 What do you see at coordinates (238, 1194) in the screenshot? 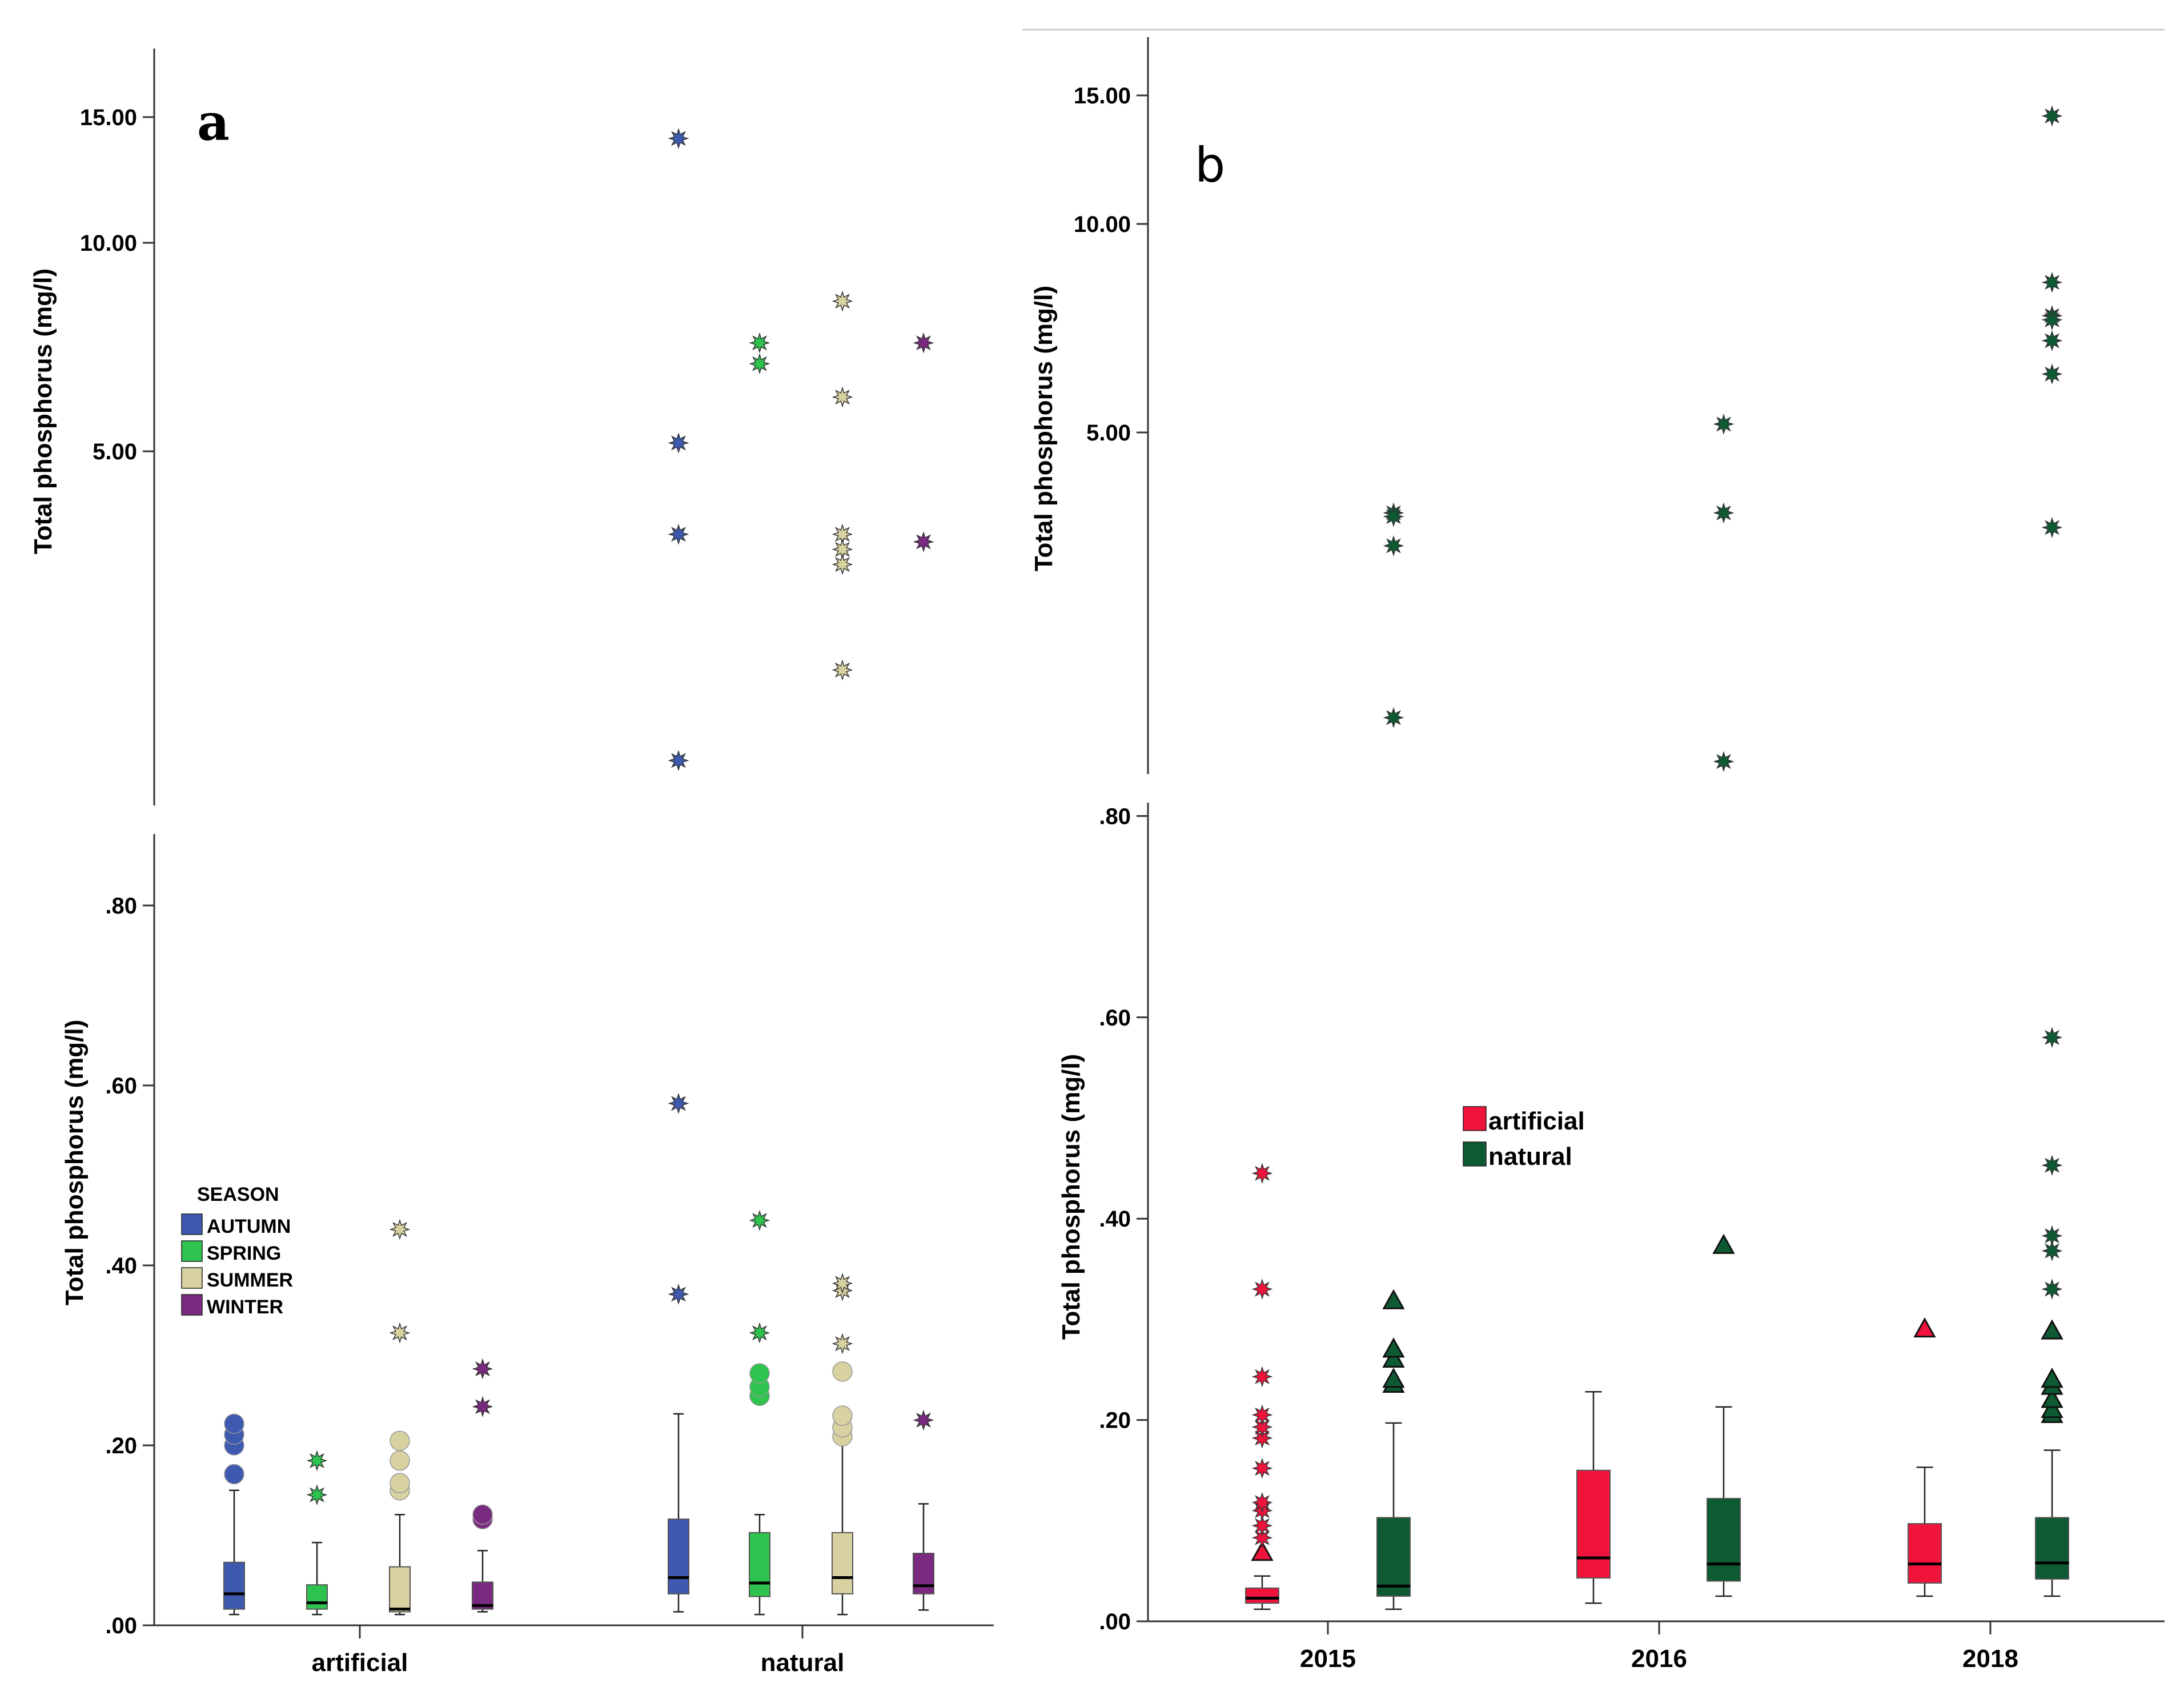
I see `legend-title: SEASON` at bounding box center [238, 1194].